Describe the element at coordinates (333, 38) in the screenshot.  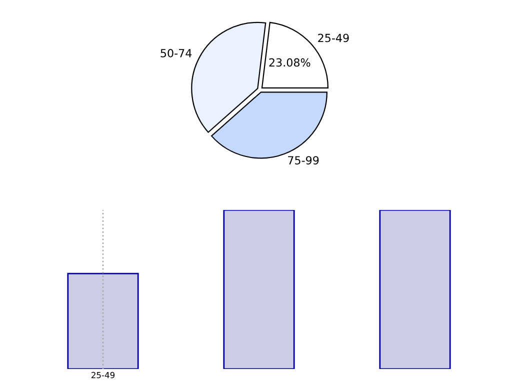
I see `slice-label: 25-49` at that location.